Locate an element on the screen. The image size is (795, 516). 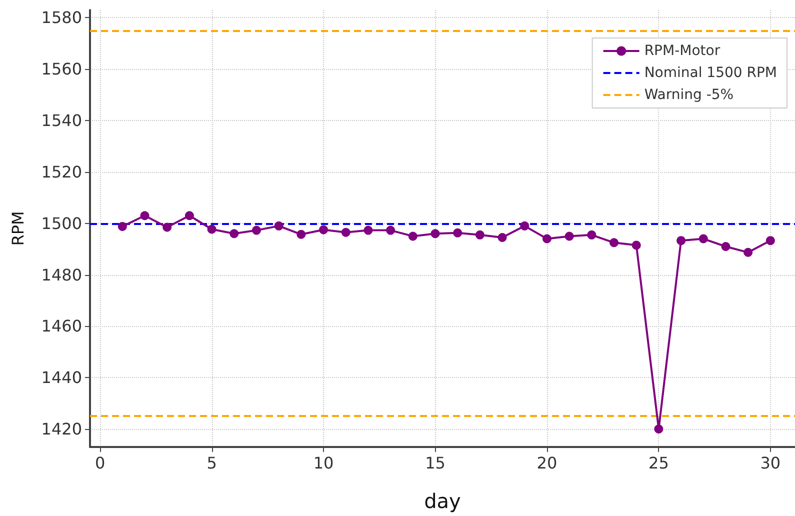
y-tick-label: 1560 is located at coordinates (61, 69).